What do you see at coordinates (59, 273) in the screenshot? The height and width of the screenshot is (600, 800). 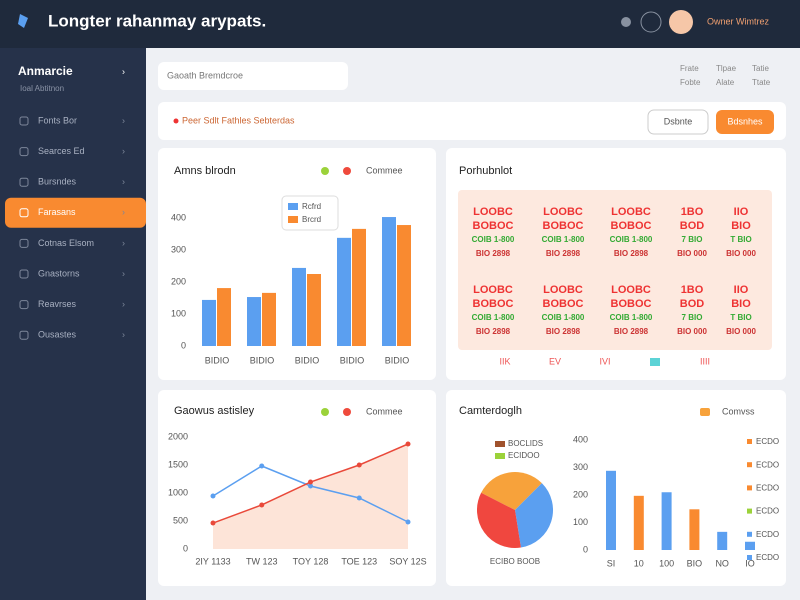 I see `nav-label: Gnastorns` at bounding box center [59, 273].